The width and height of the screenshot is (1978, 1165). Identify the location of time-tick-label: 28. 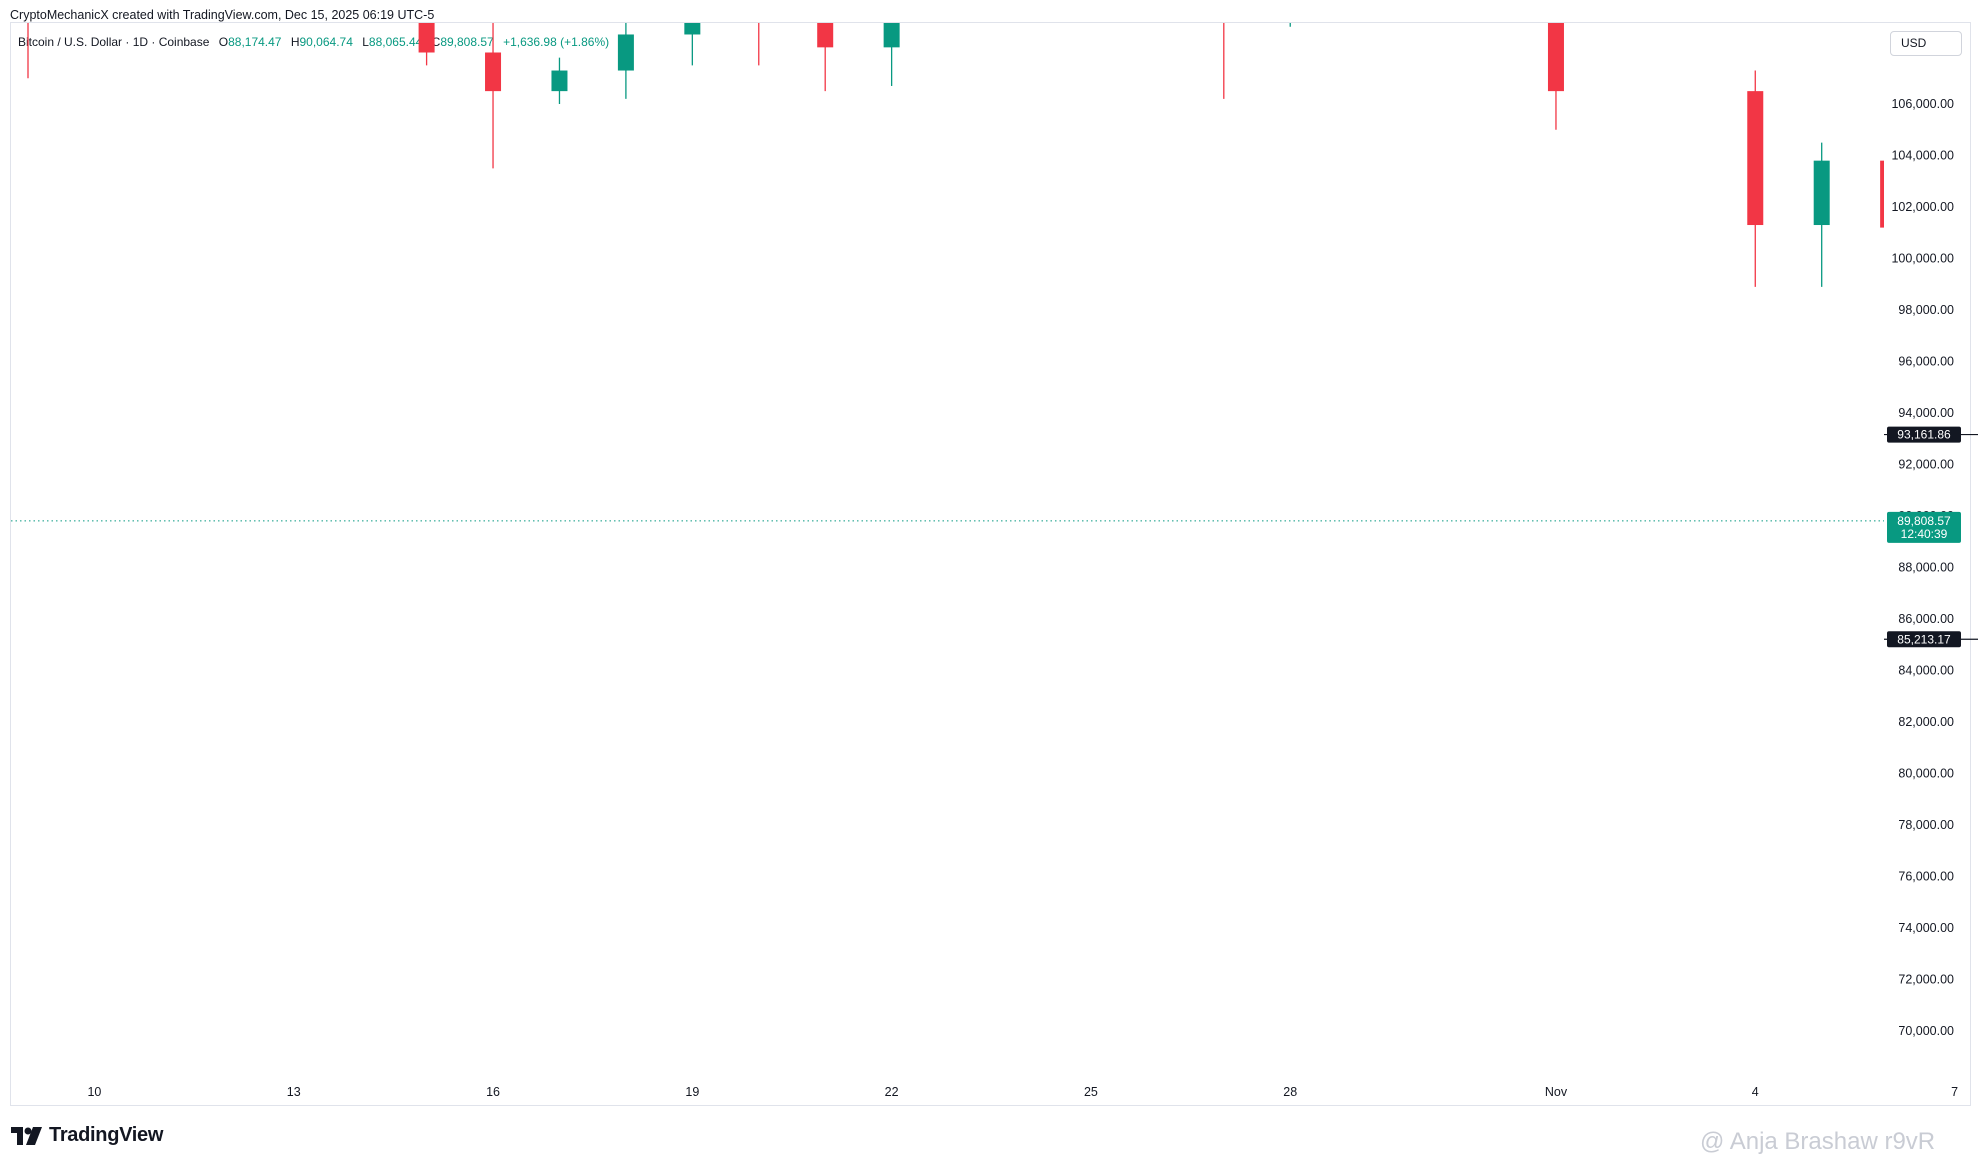
(1290, 1092).